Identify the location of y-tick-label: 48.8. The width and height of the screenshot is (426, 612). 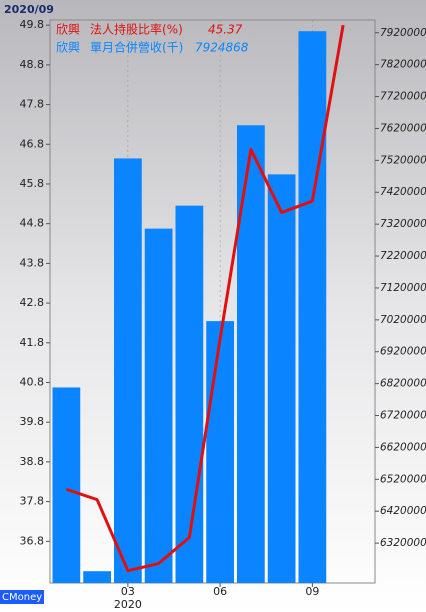
(32, 64).